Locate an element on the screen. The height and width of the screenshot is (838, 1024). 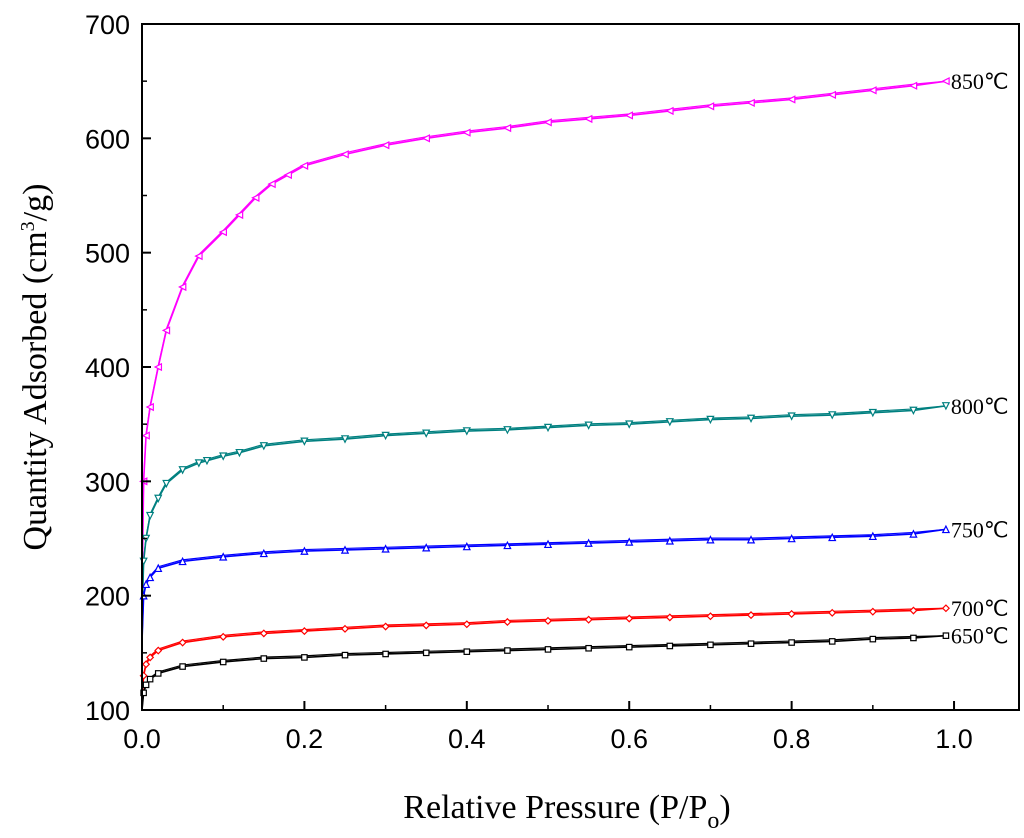
x-tick-label: 1.0 is located at coordinates (954, 739).